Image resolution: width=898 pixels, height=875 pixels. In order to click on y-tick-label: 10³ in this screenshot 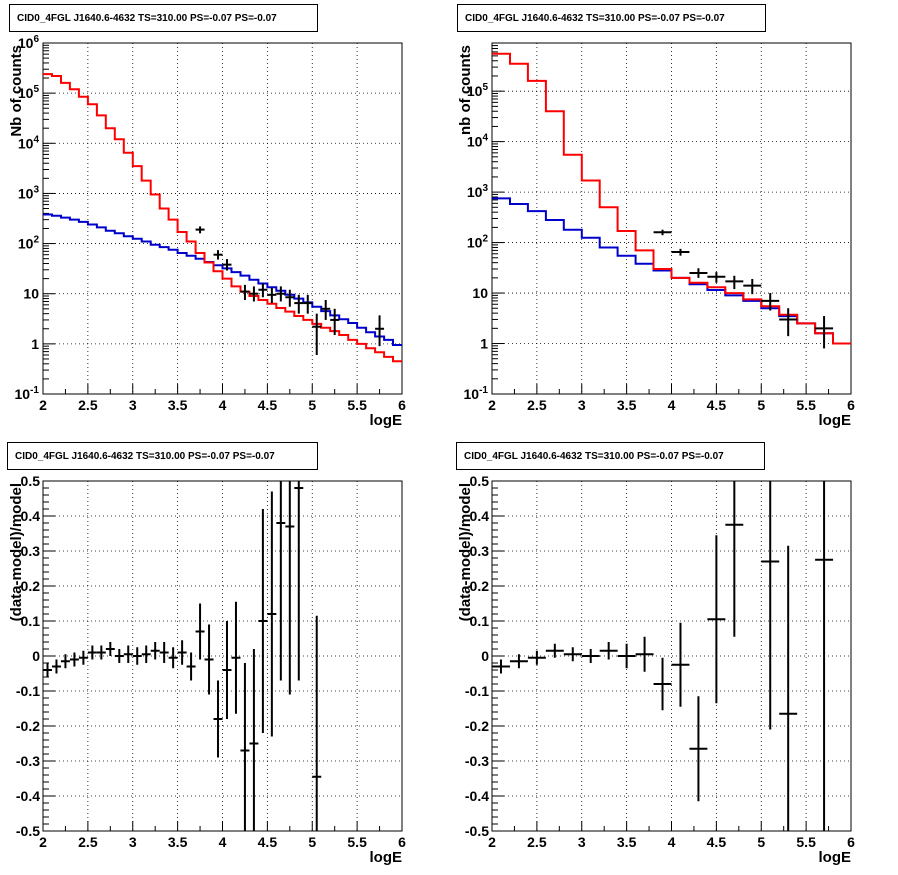, I will do `click(29, 192)`.